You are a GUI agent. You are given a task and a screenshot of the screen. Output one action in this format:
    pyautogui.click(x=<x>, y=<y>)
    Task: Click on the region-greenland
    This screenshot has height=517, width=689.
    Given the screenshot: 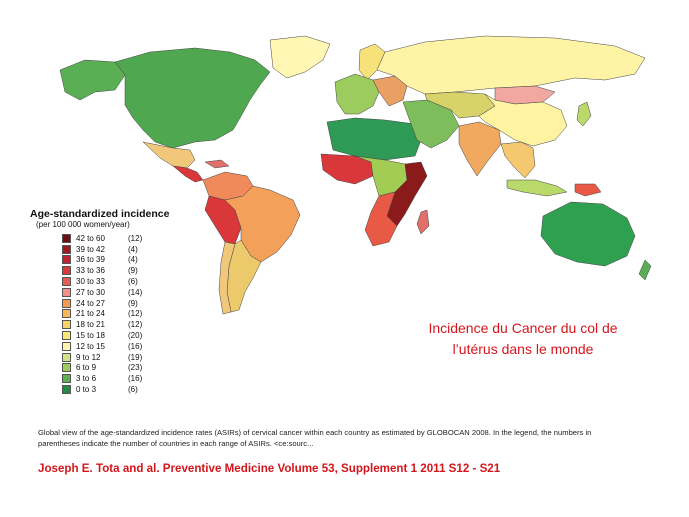 What is the action you would take?
    pyautogui.click(x=300, y=57)
    